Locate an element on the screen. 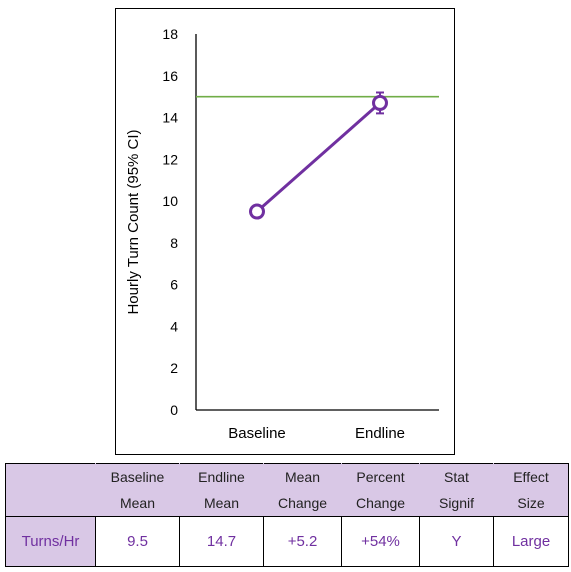  y-tick-label: 18 is located at coordinates (170, 34).